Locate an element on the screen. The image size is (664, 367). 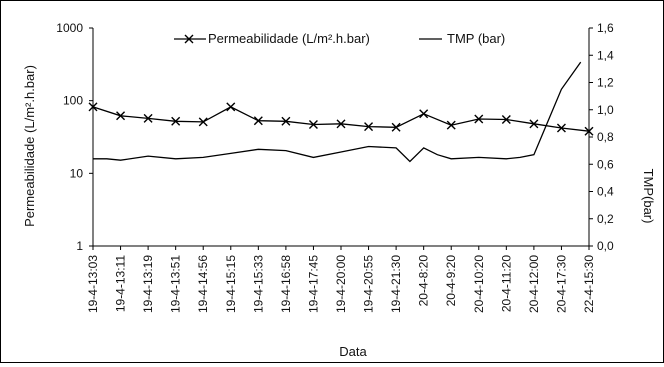
x-axis-label: Data is located at coordinates (353, 351).